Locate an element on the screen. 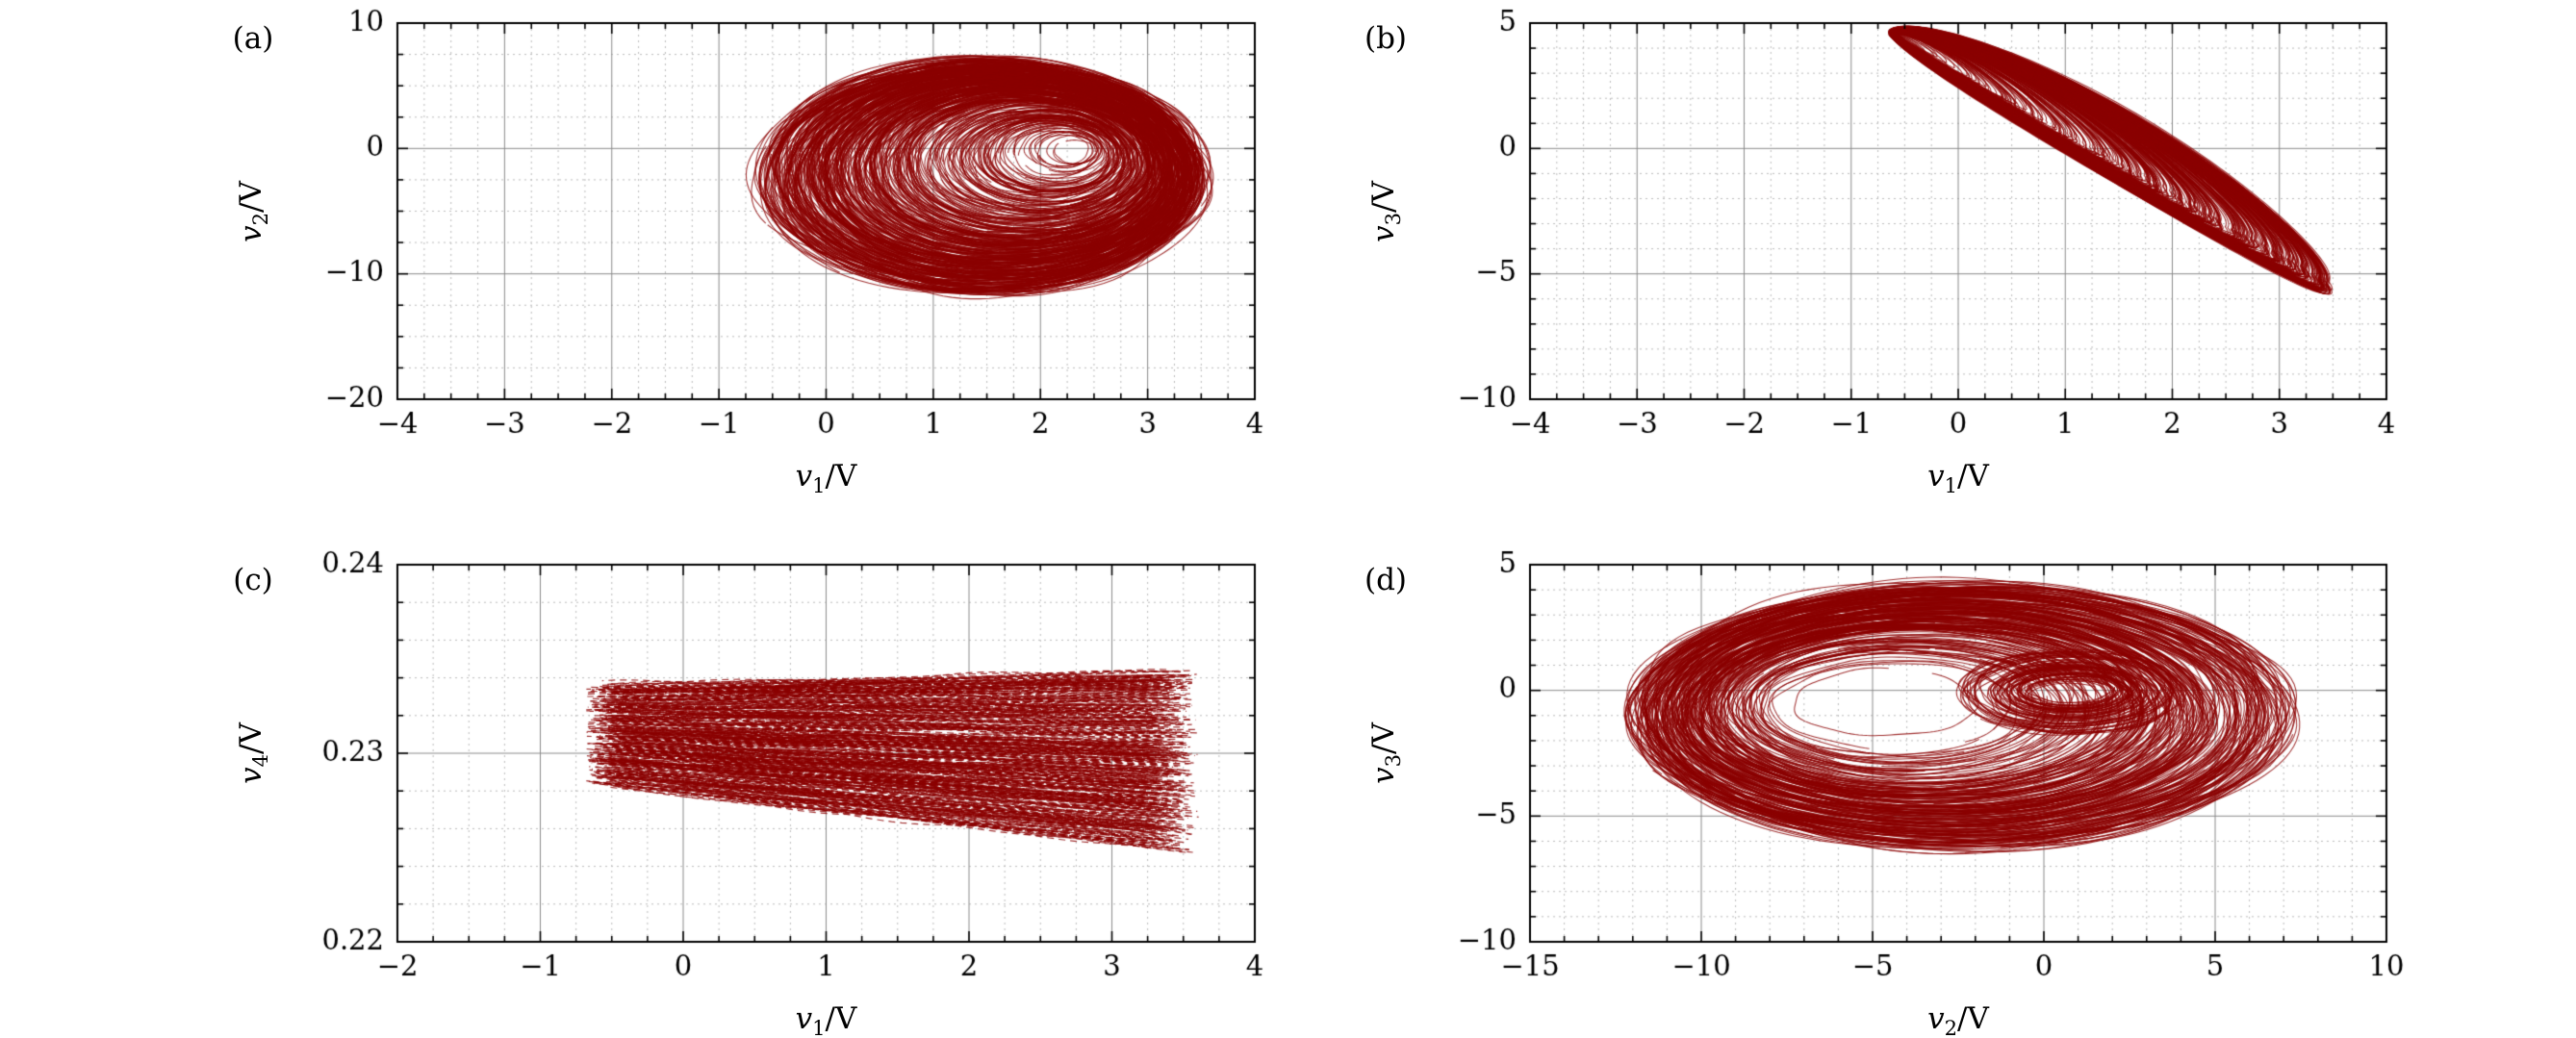 The width and height of the screenshot is (2576, 1038). panel-label-c: (c) is located at coordinates (253, 580).